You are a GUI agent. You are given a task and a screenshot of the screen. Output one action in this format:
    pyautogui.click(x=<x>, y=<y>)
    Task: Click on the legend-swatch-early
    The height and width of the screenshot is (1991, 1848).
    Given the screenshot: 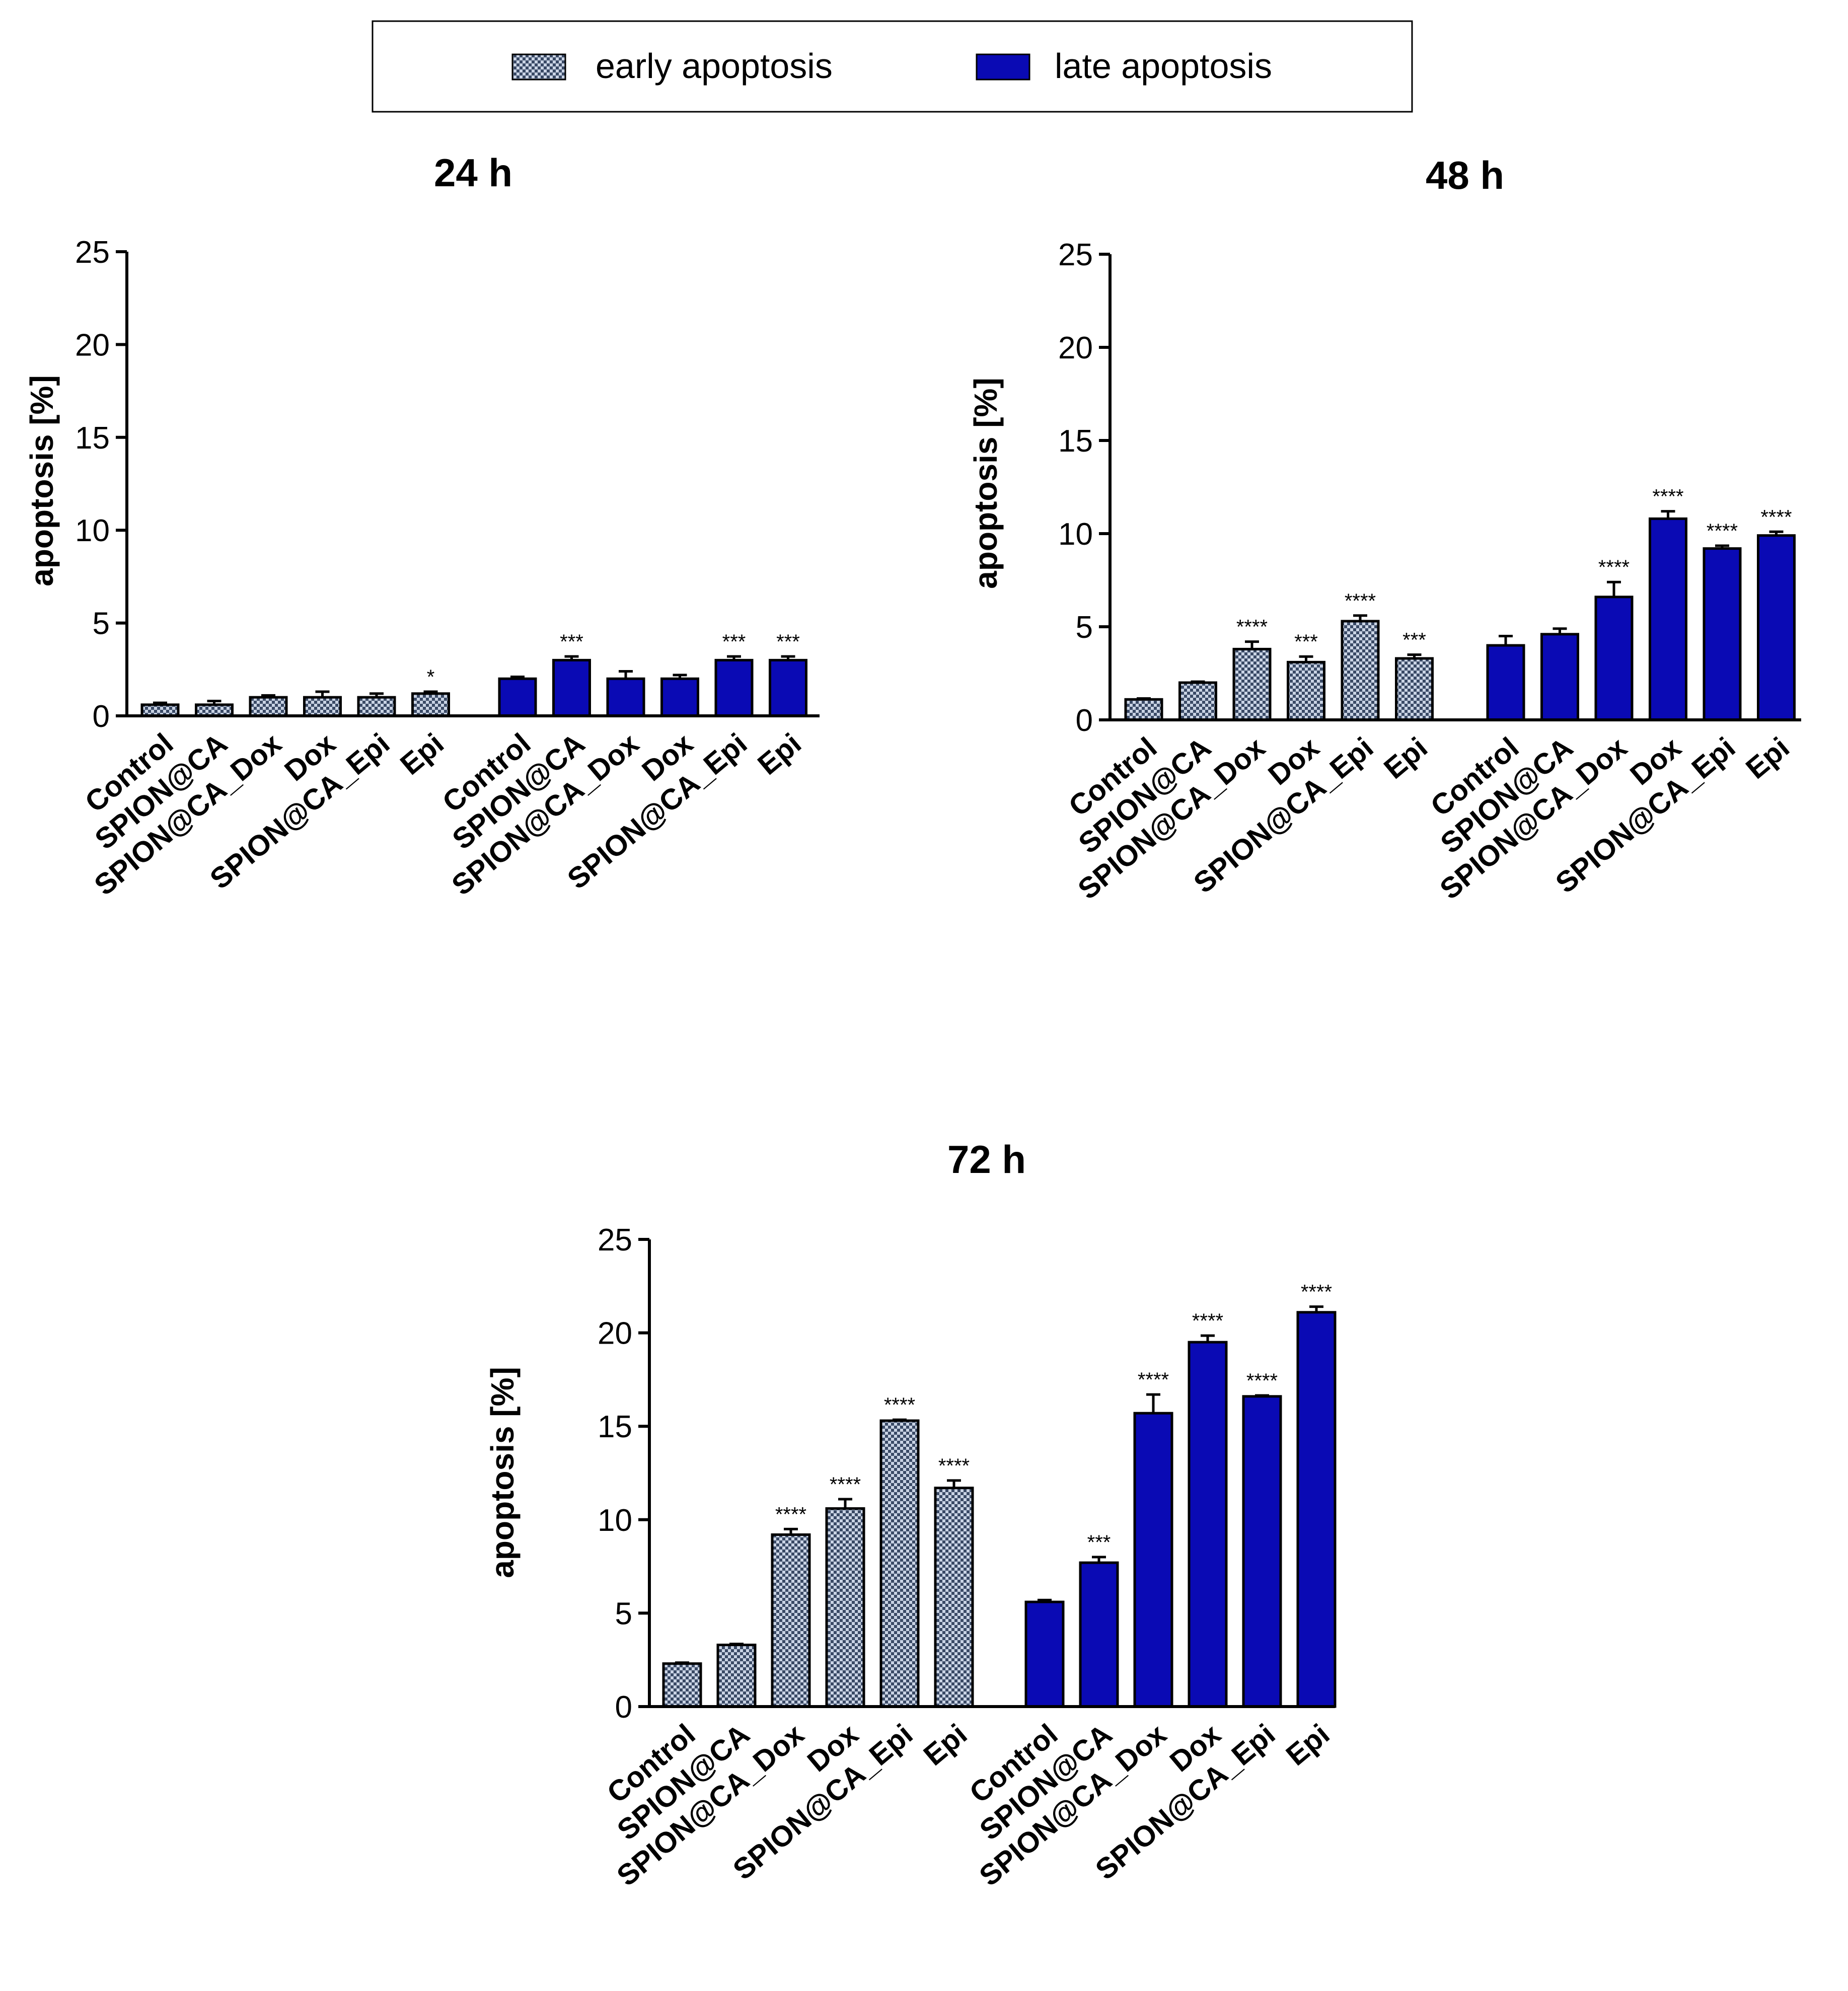 What is the action you would take?
    pyautogui.click(x=538, y=67)
    